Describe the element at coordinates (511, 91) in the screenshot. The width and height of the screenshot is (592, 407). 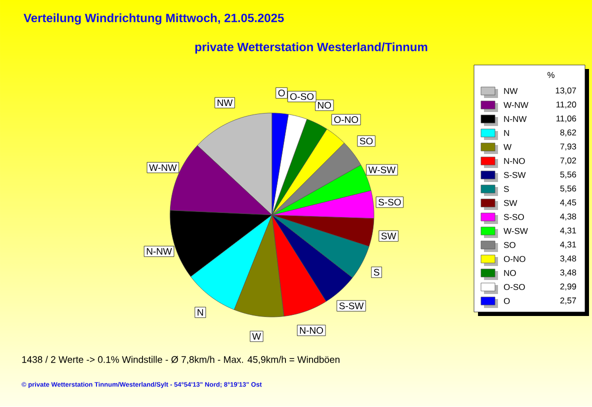
I see `legend-label: NW` at that location.